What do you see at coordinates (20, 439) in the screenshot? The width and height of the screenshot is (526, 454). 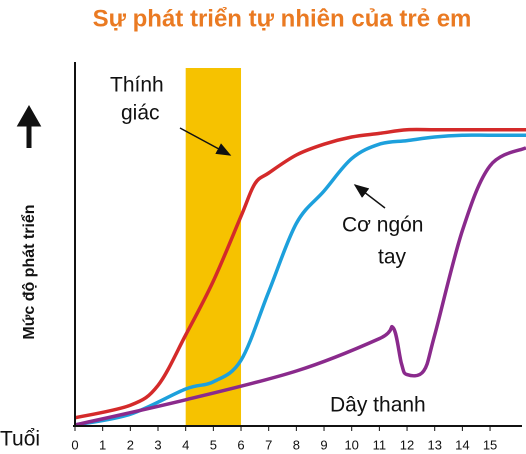 I see `x-axis-label: Tuổi` at bounding box center [20, 439].